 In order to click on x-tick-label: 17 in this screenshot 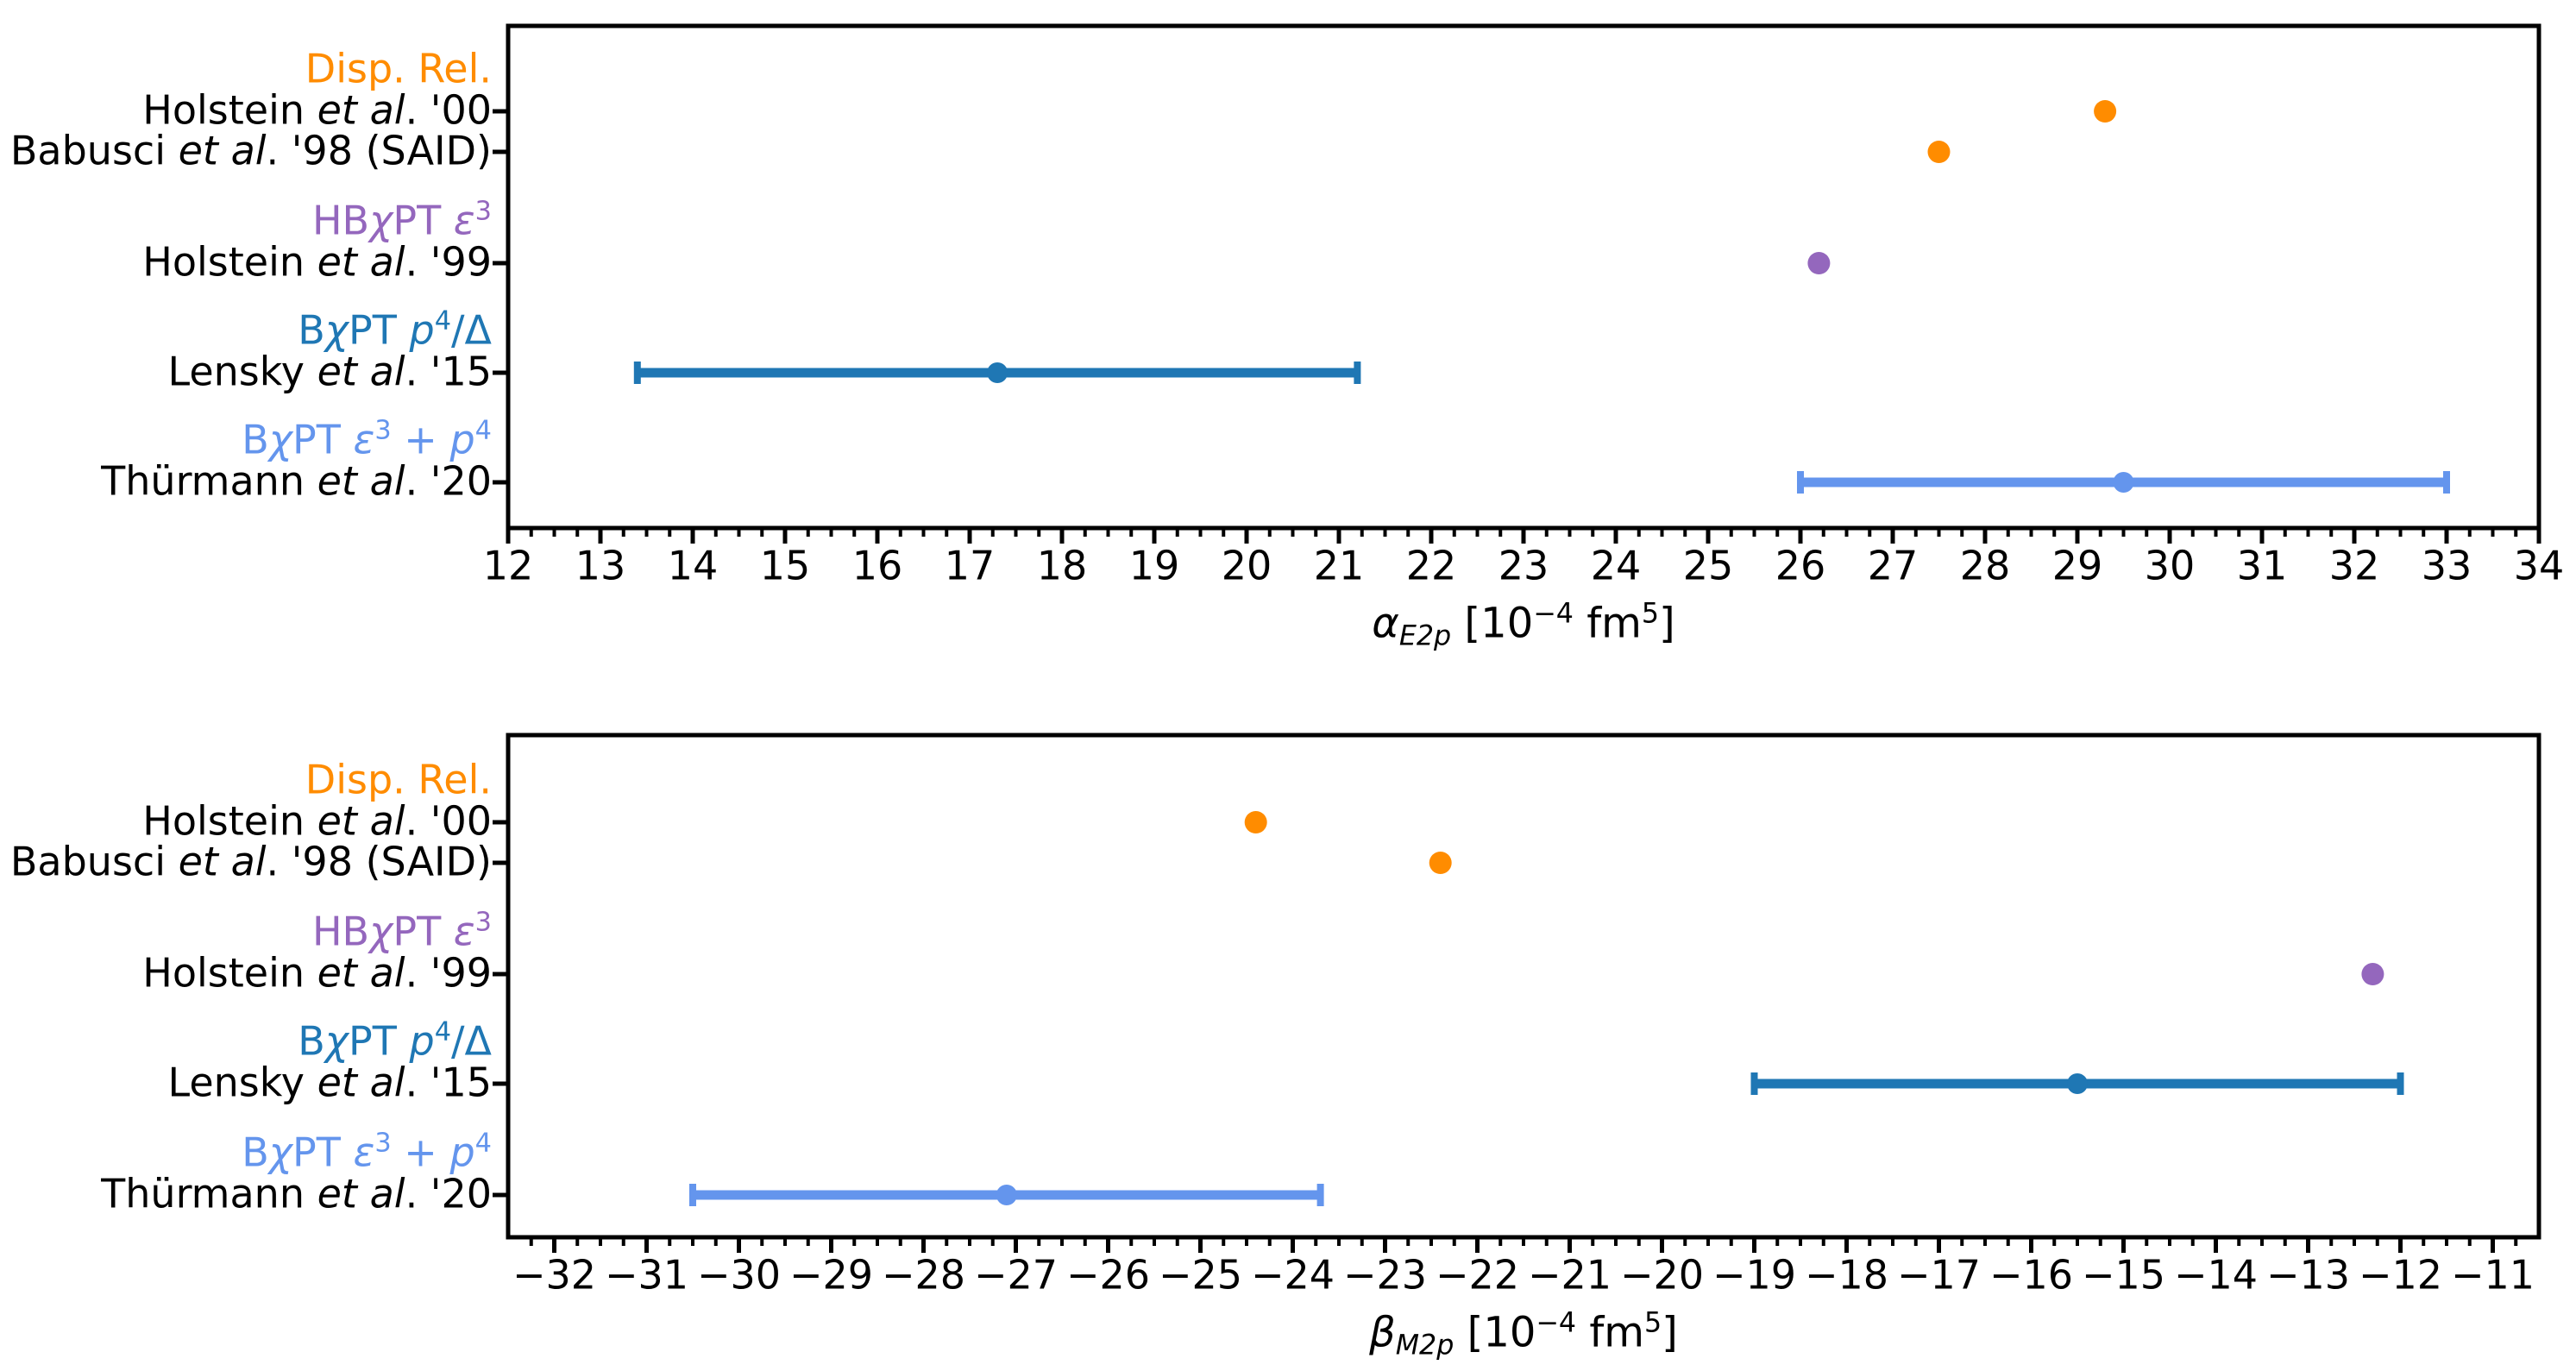, I will do `click(970, 565)`.